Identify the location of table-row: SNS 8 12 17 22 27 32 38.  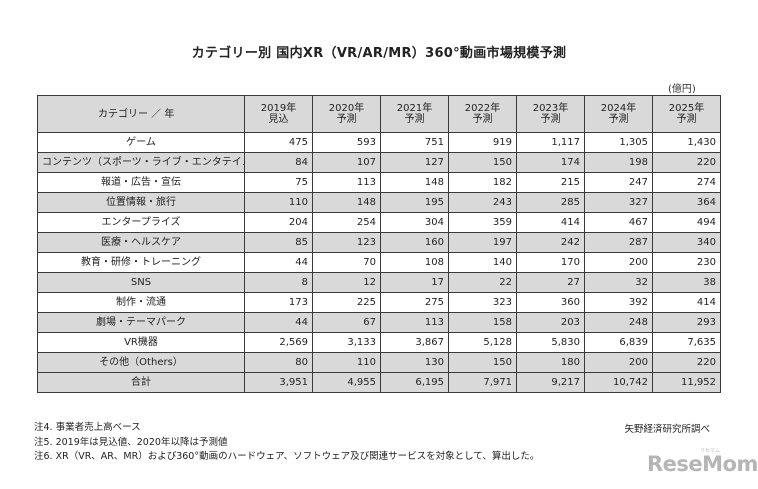
(379, 282).